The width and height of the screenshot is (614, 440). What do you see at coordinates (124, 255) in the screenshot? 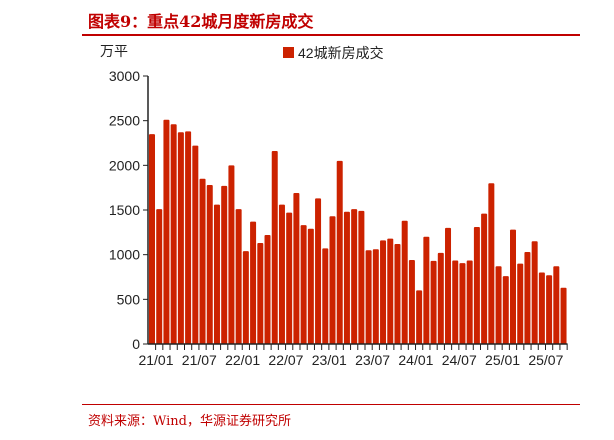
I see `y-tick-label: 1000` at bounding box center [124, 255].